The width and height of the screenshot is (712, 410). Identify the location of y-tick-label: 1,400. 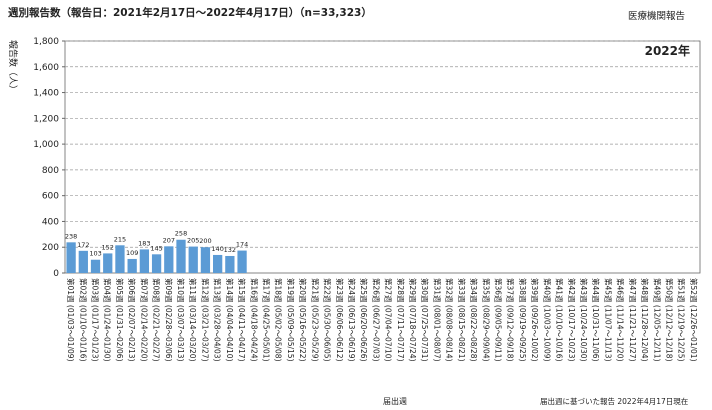
(46, 94).